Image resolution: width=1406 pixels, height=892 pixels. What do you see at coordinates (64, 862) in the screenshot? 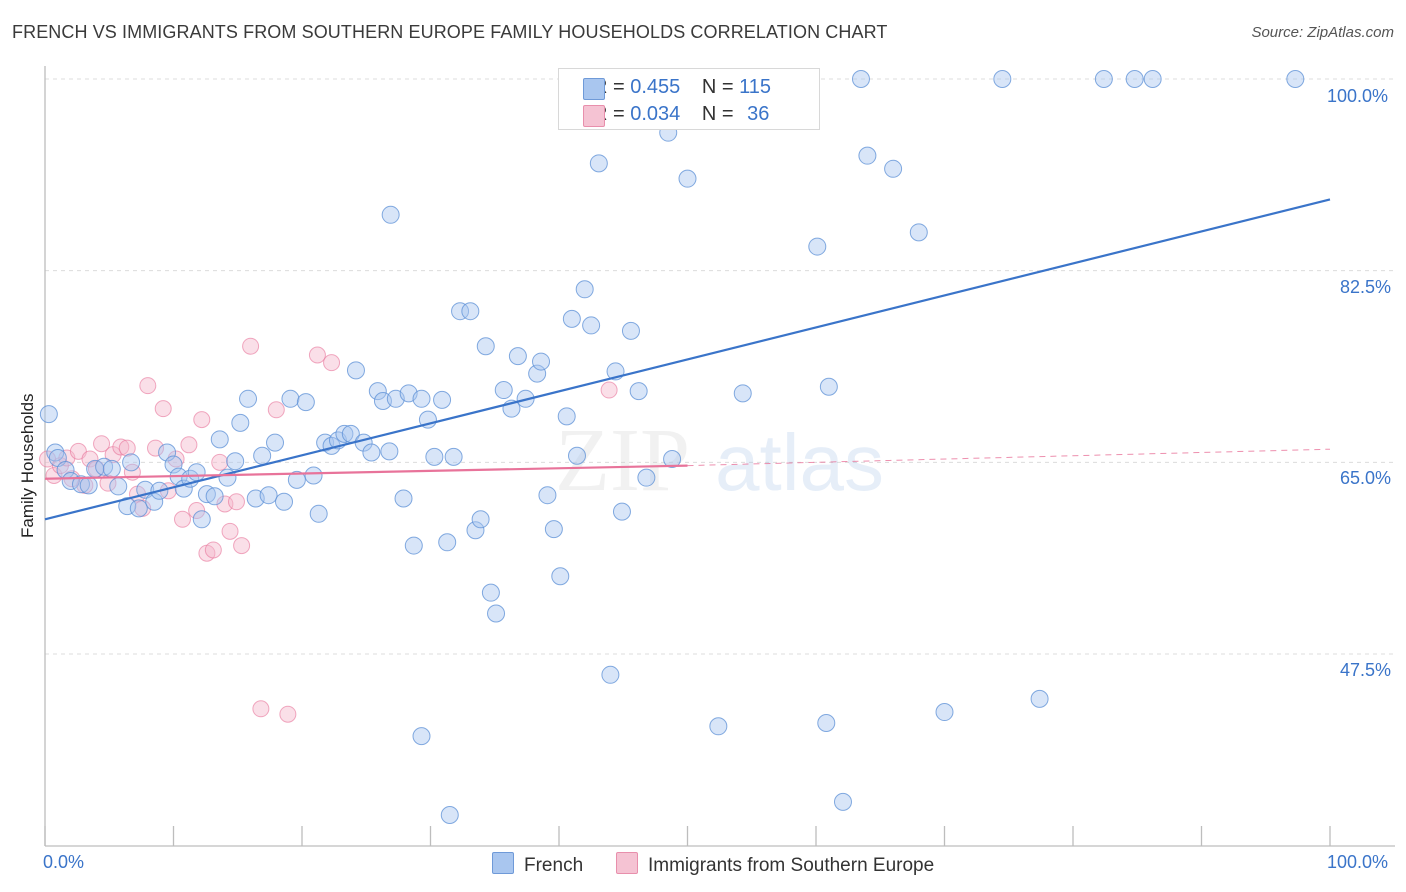
I see `x-tick-min: 0.0%` at bounding box center [64, 862].